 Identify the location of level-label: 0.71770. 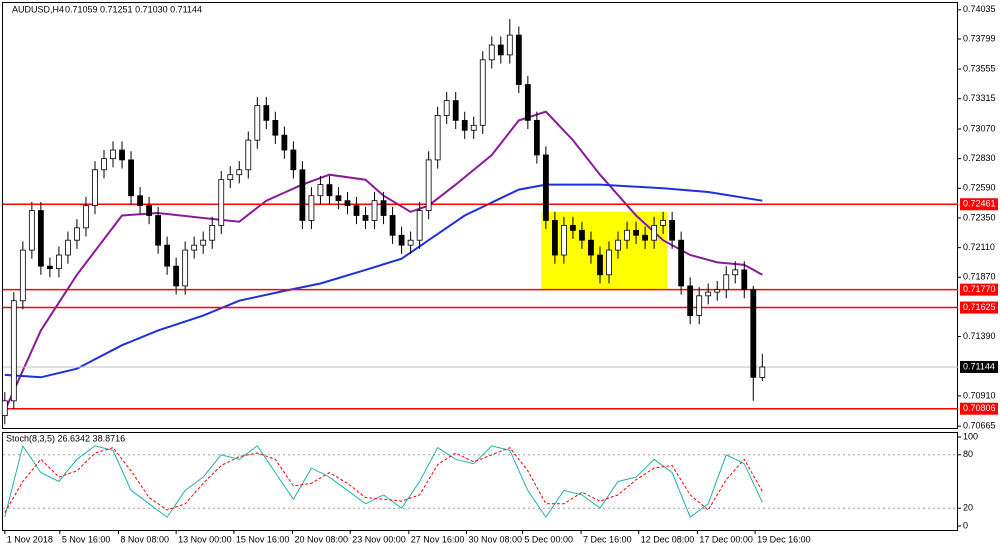
(979, 289).